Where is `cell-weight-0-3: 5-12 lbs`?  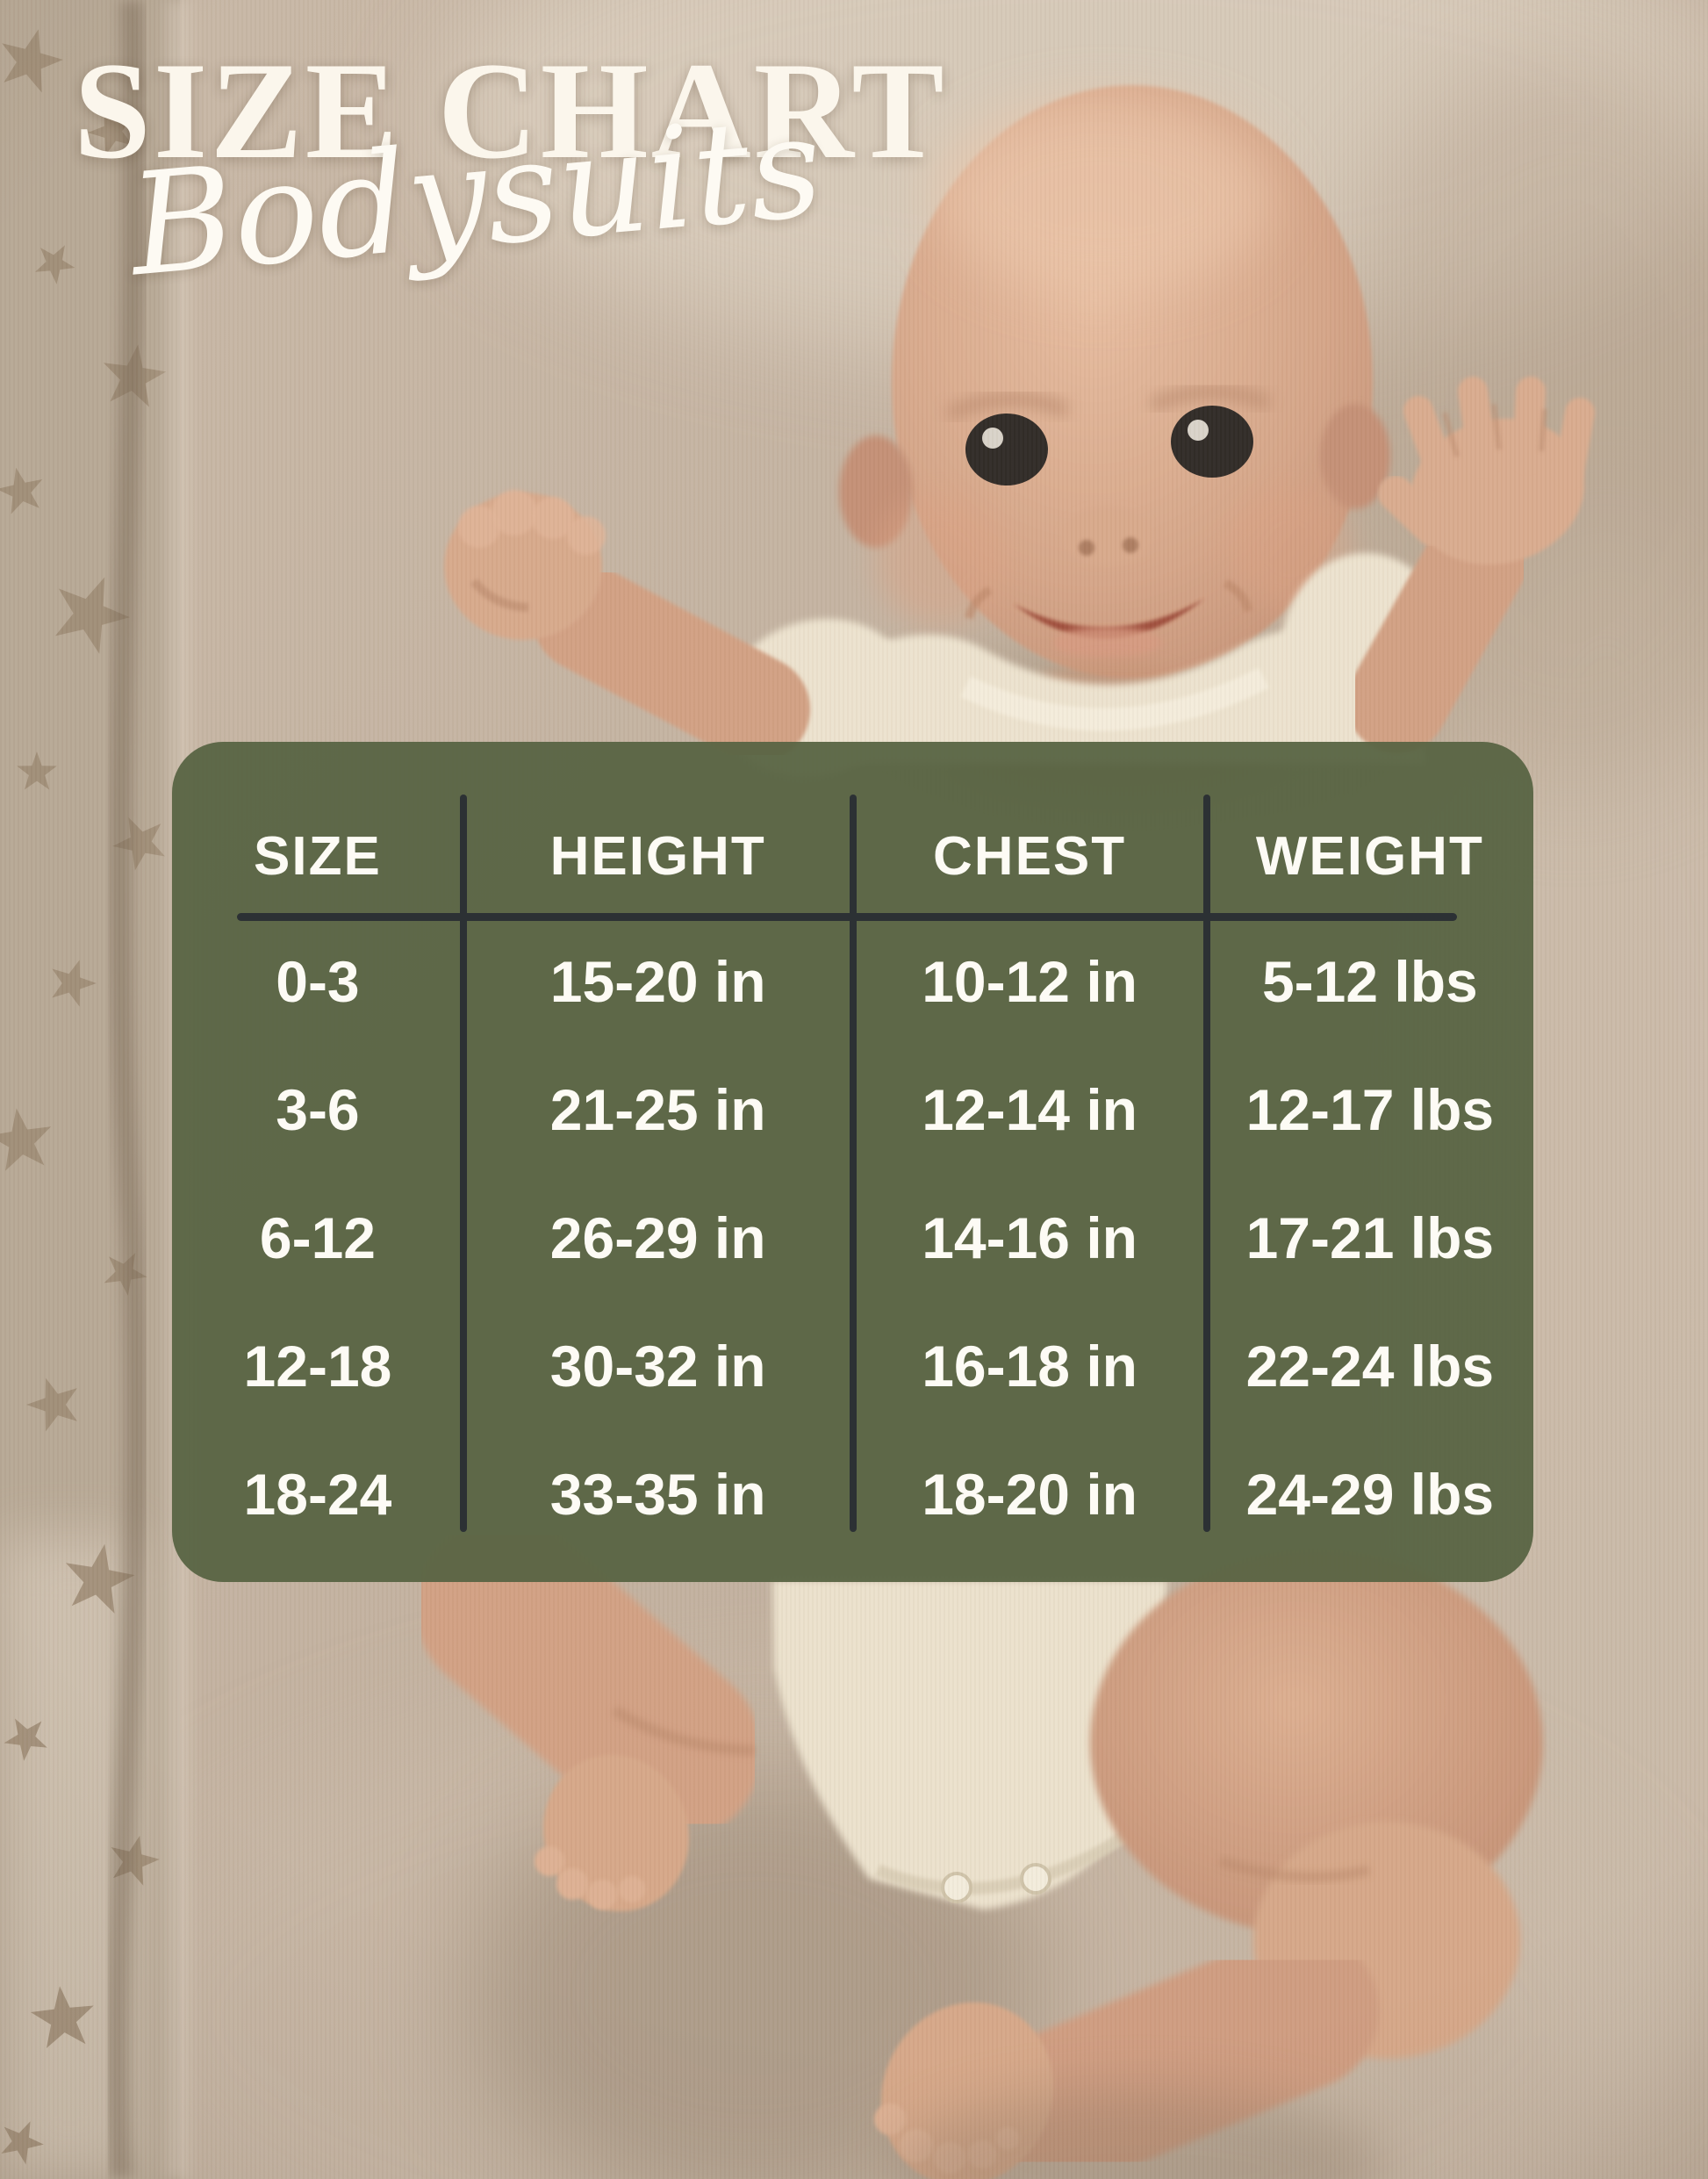
cell-weight-0-3: 5-12 lbs is located at coordinates (1370, 981).